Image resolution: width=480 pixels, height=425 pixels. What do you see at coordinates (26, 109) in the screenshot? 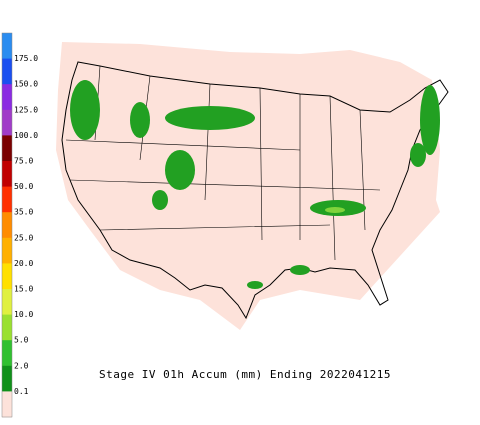
I see `legend-label: 125.0` at bounding box center [26, 109].